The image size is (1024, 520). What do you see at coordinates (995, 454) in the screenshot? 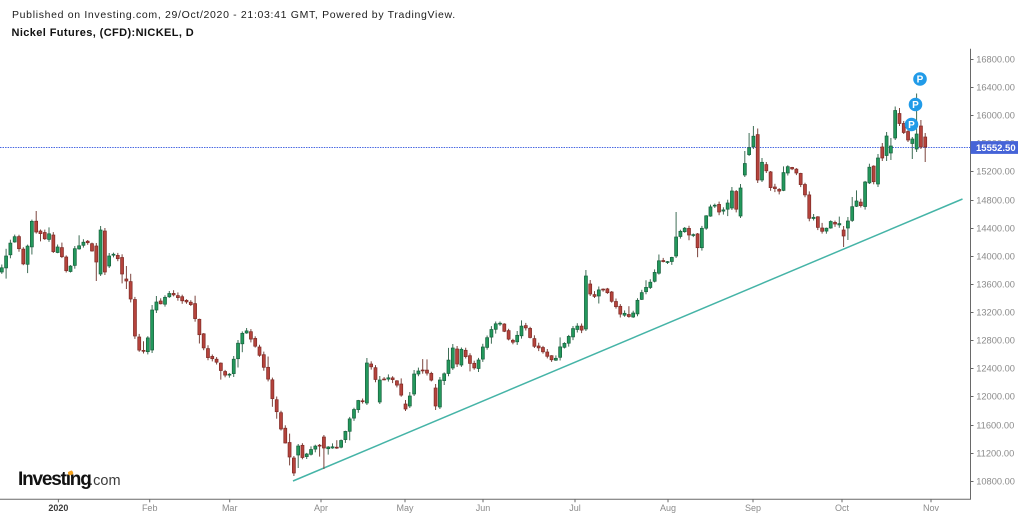
I see `svg-text: 11200.00` at bounding box center [995, 454].